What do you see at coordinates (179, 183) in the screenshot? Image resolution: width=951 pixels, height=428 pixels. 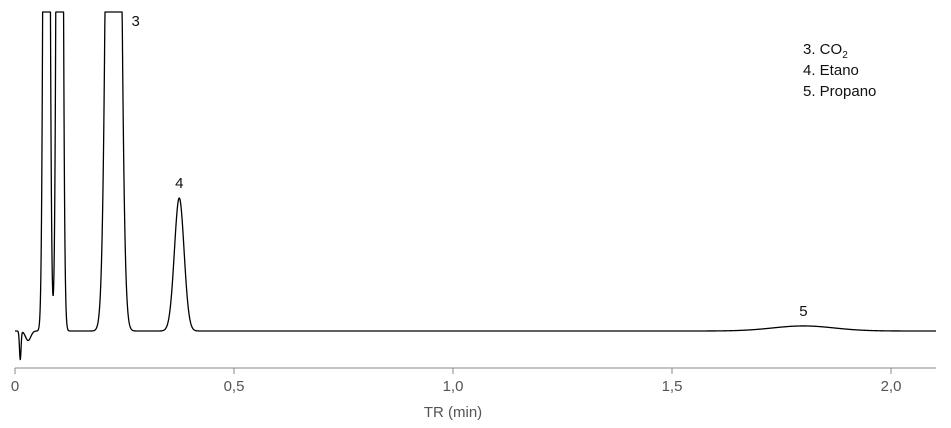 I see `peak-label-4: 4` at bounding box center [179, 183].